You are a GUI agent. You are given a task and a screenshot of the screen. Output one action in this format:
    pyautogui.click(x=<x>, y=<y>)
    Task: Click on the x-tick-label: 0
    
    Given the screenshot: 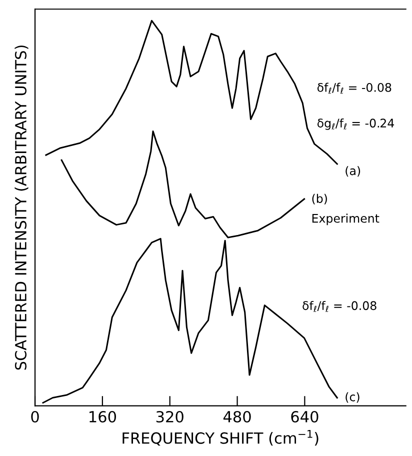 What is the action you would take?
    pyautogui.click(x=35, y=416)
    